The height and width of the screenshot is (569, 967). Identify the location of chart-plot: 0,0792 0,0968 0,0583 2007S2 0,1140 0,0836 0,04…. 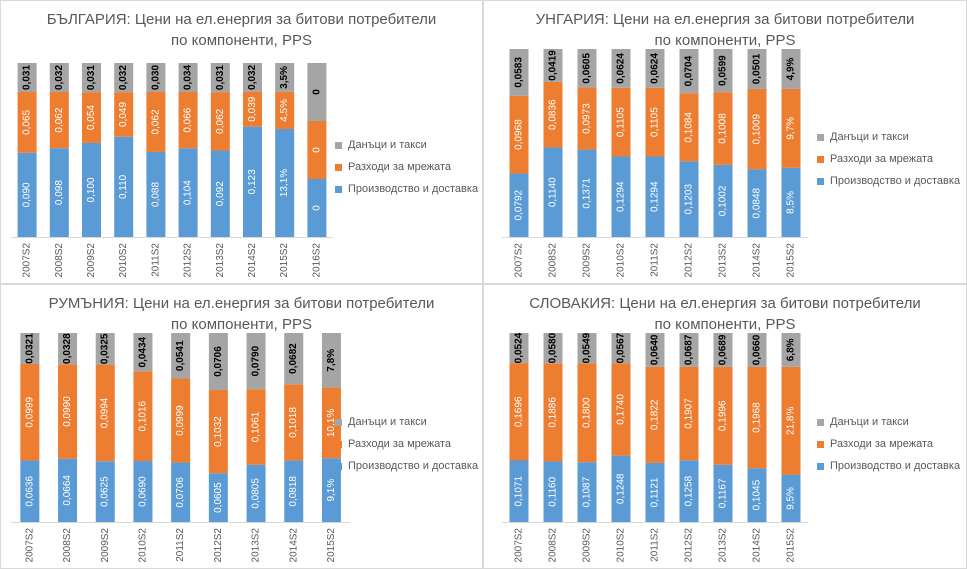
(655, 163).